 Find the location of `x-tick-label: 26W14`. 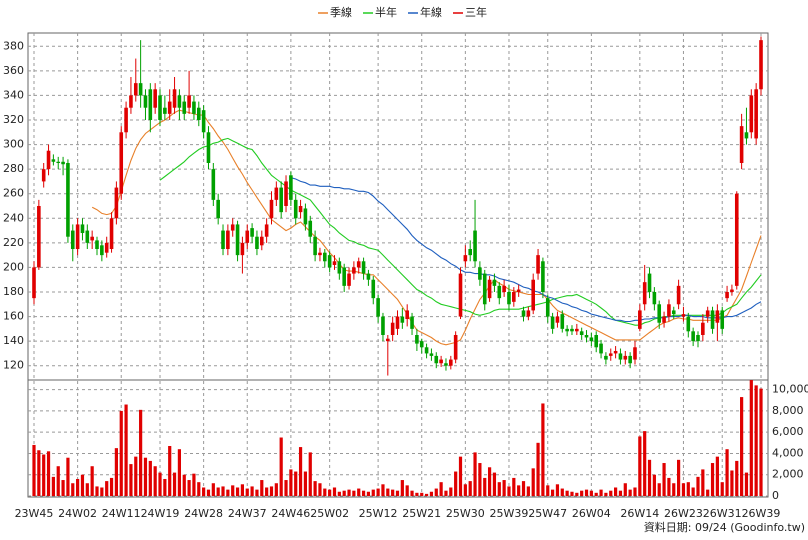

x-tick-label: 26W14 is located at coordinates (639, 513).